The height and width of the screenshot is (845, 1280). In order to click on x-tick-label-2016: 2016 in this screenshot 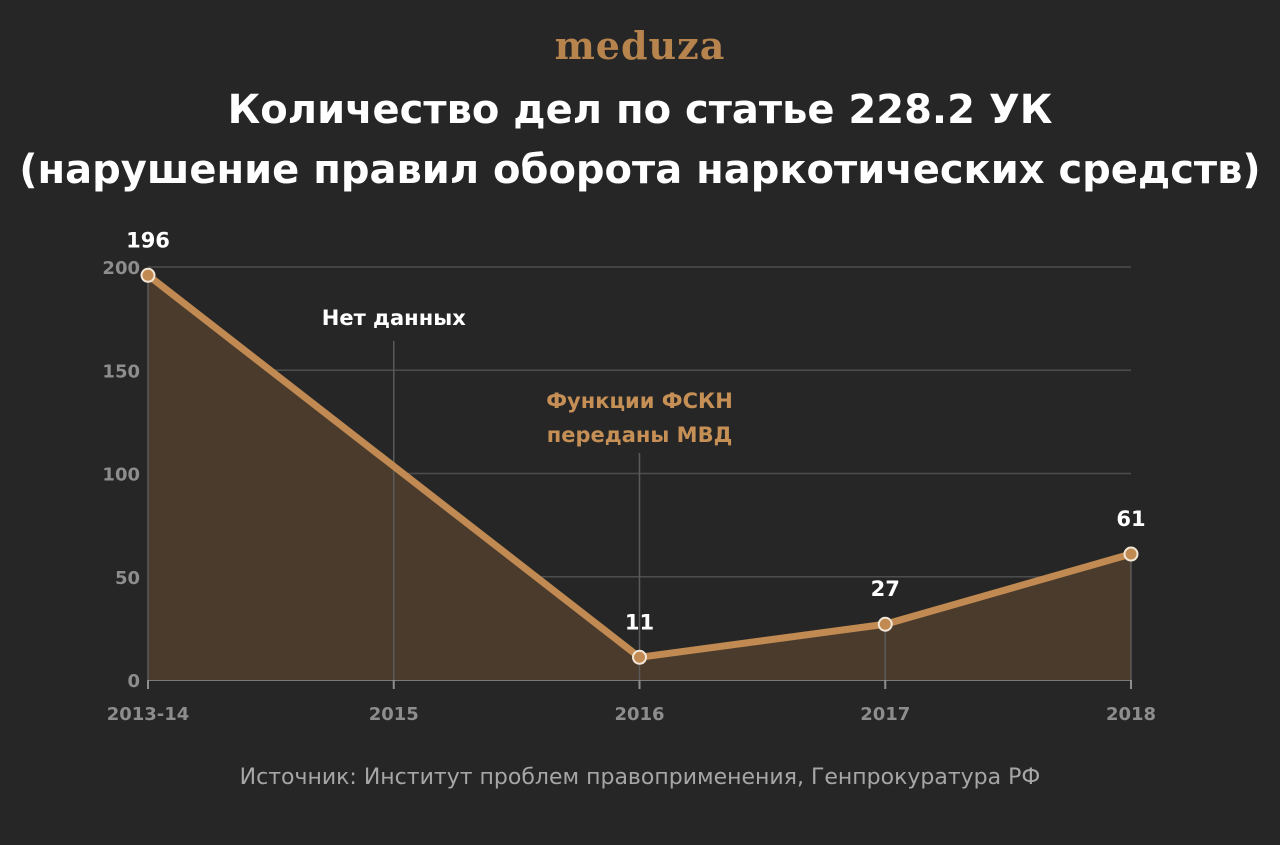, I will do `click(639, 714)`.